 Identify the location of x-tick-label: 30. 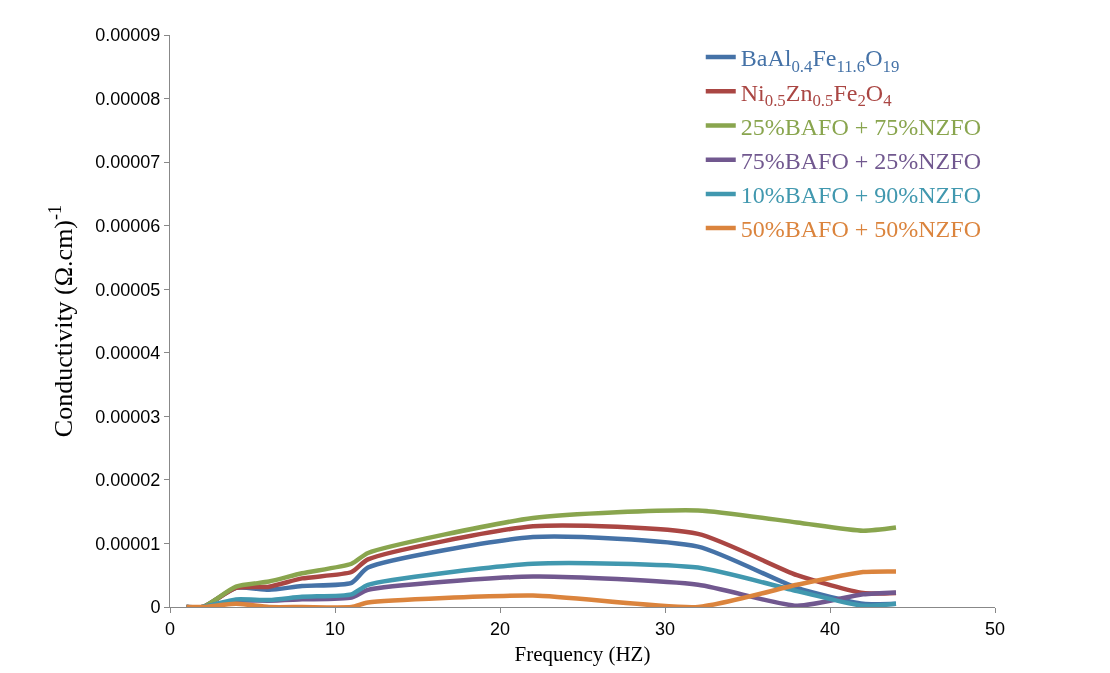
(665, 628).